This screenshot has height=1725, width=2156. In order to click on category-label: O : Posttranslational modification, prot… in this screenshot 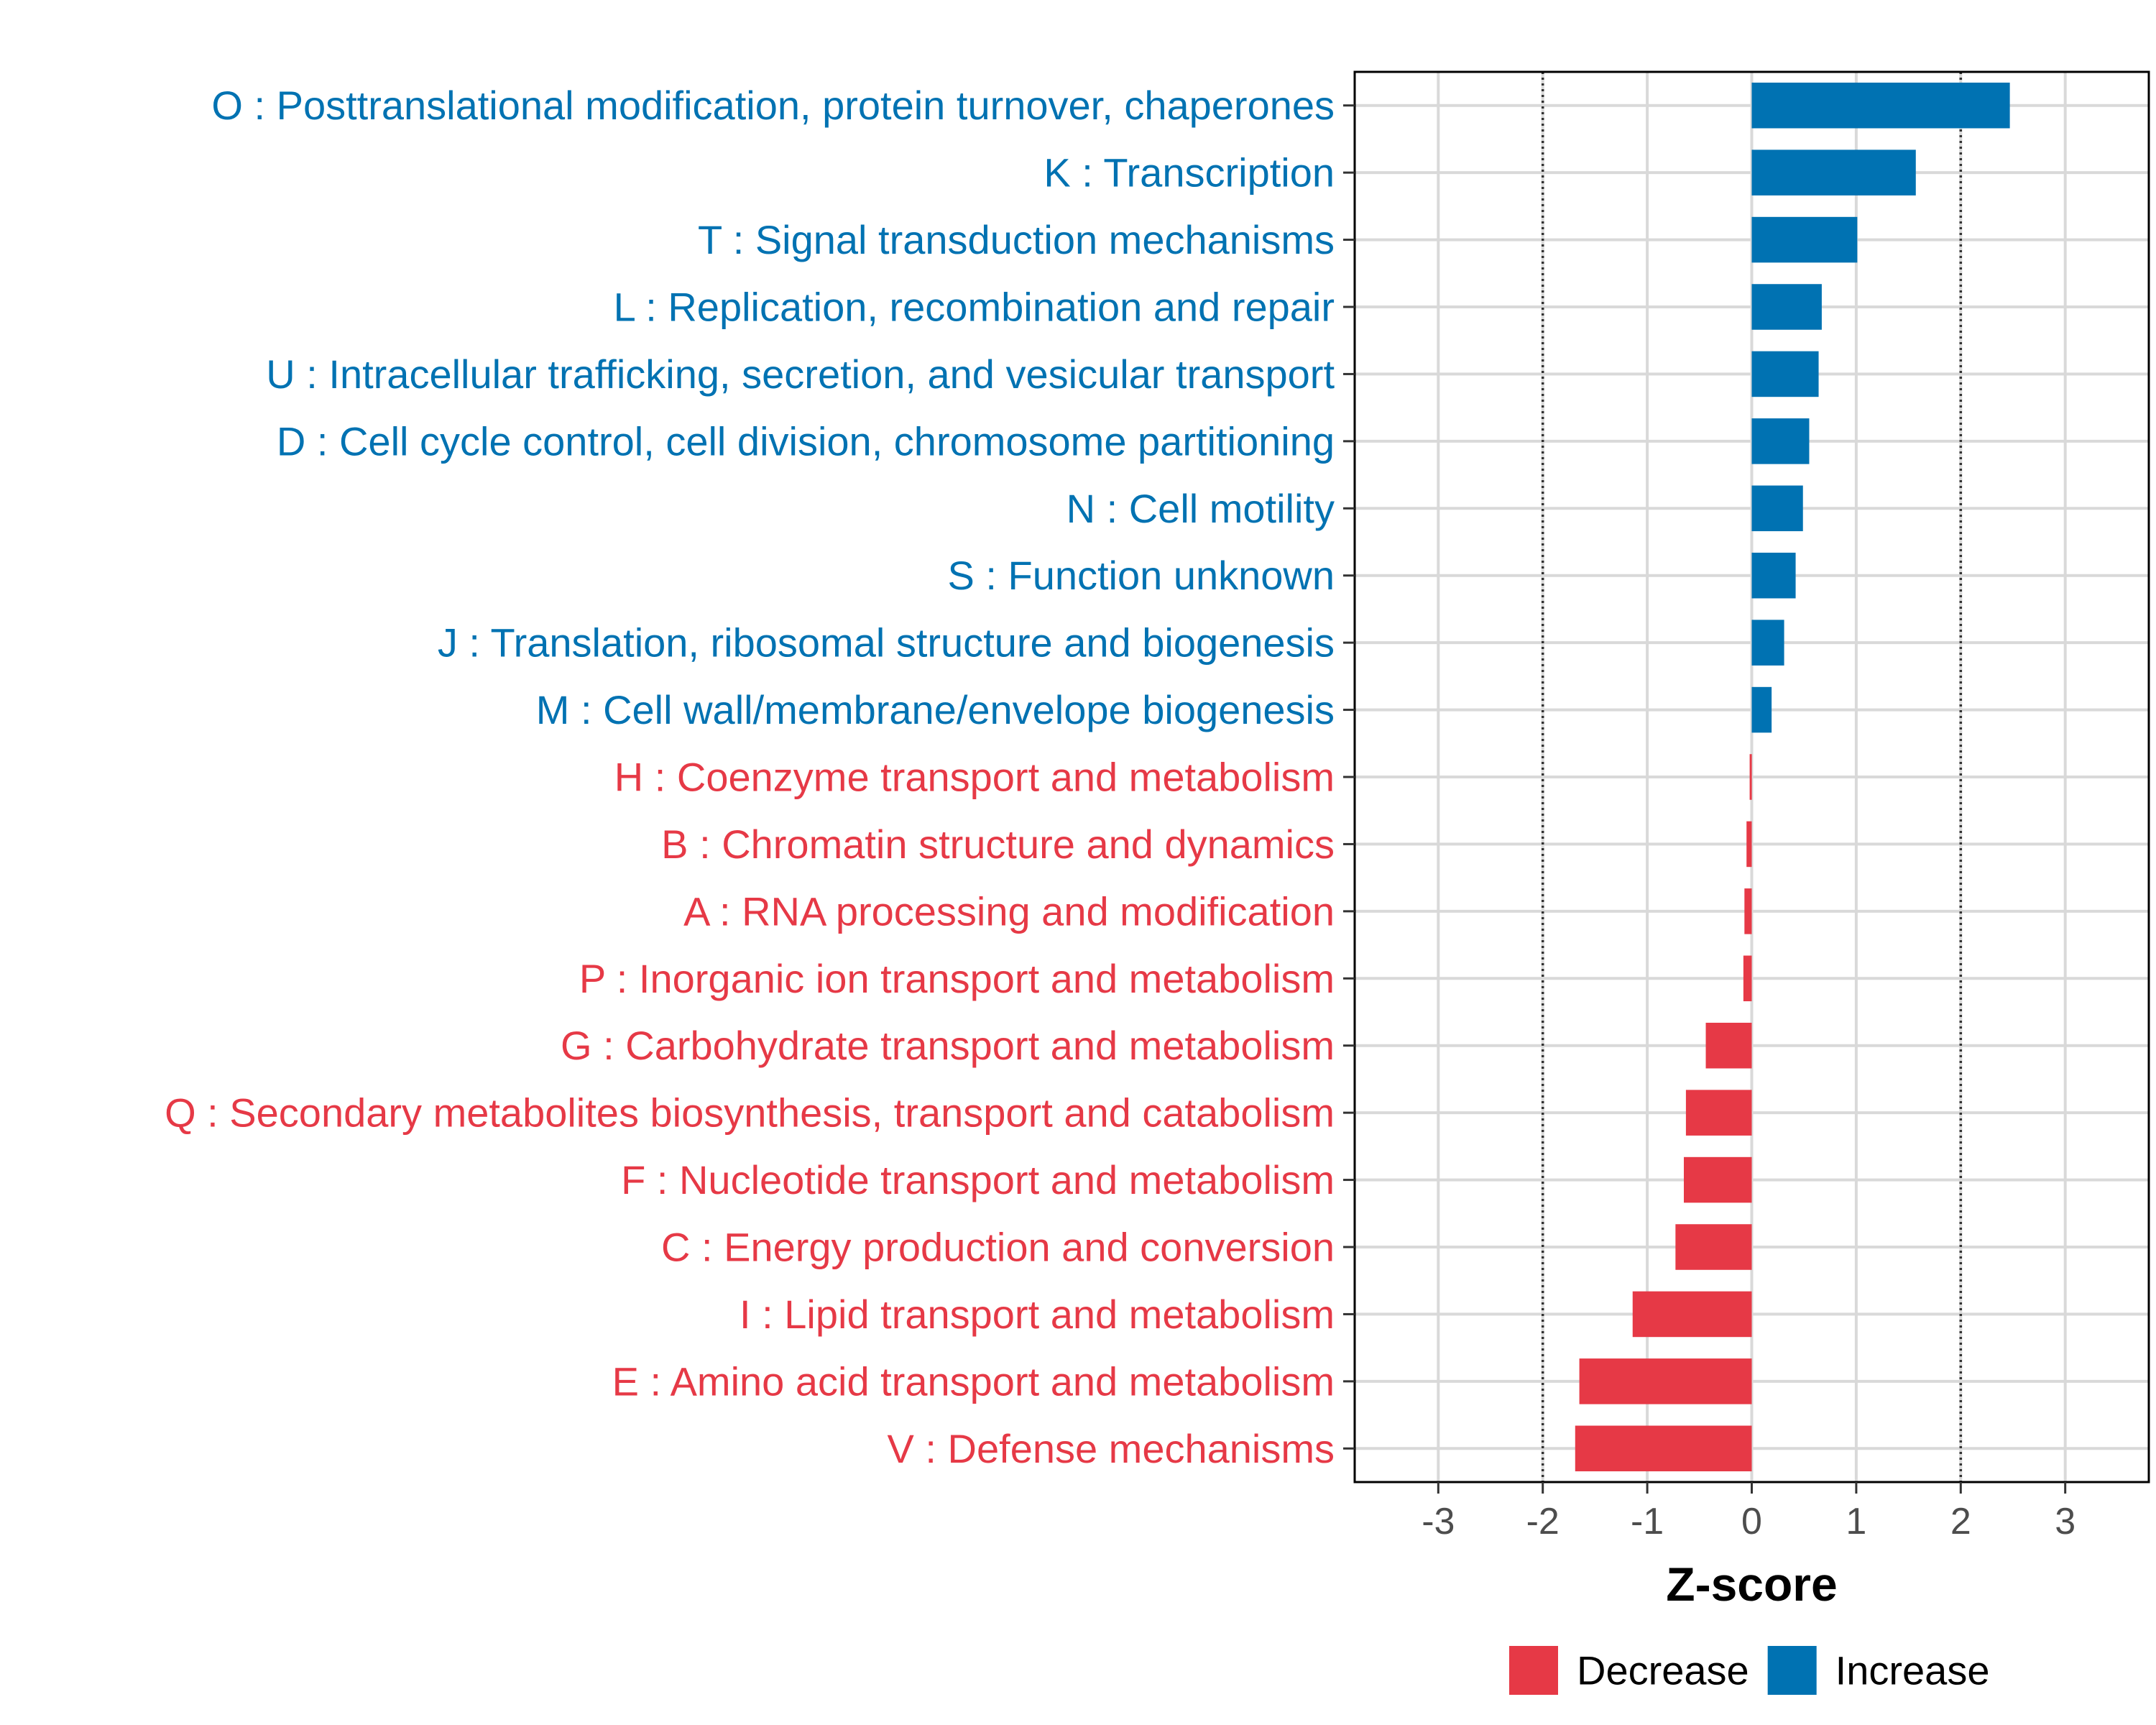, I will do `click(773, 105)`.